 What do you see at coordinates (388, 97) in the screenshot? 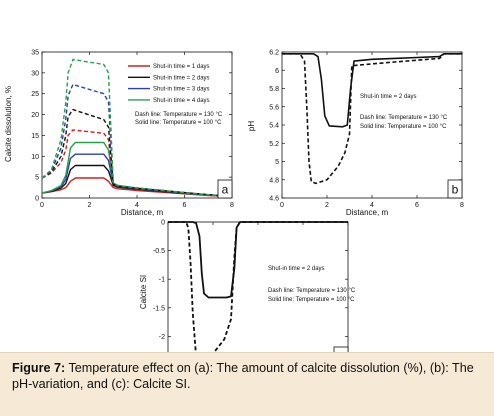
I see `chart-b-annotation: Shut-in time = 2 days` at bounding box center [388, 97].